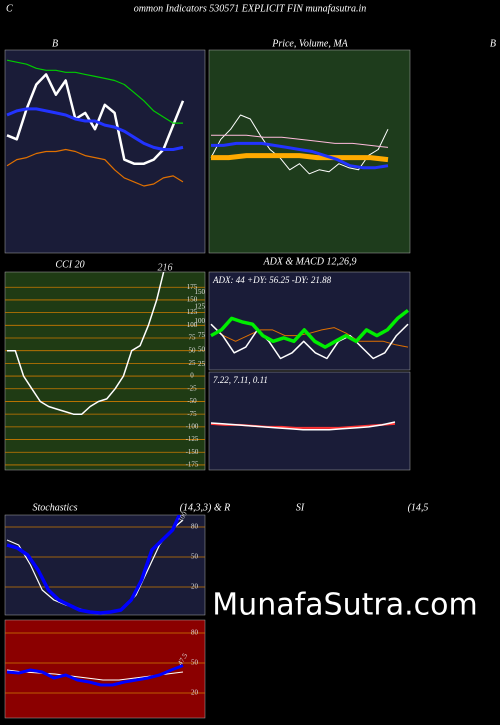 The width and height of the screenshot is (500, 725). Describe the element at coordinates (192, 414) in the screenshot. I see `y-tick-label: -75` at that location.